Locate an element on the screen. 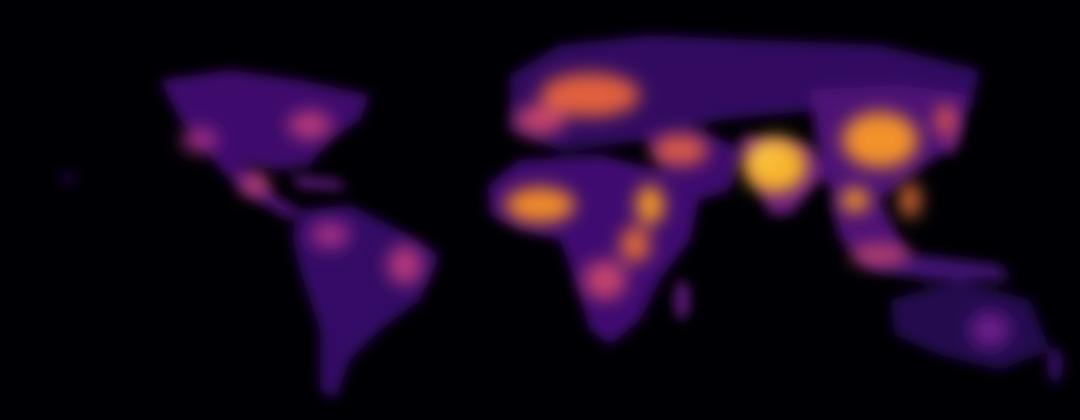 The height and width of the screenshot is (420, 1080). europe-russia is located at coordinates (745, 92).